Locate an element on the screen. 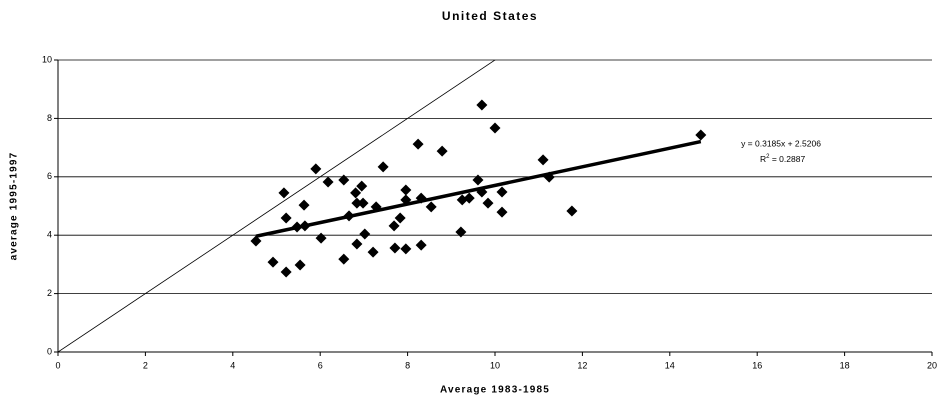 Image resolution: width=940 pixels, height=403 pixels. r2-exponent: 2 is located at coordinates (768, 157).